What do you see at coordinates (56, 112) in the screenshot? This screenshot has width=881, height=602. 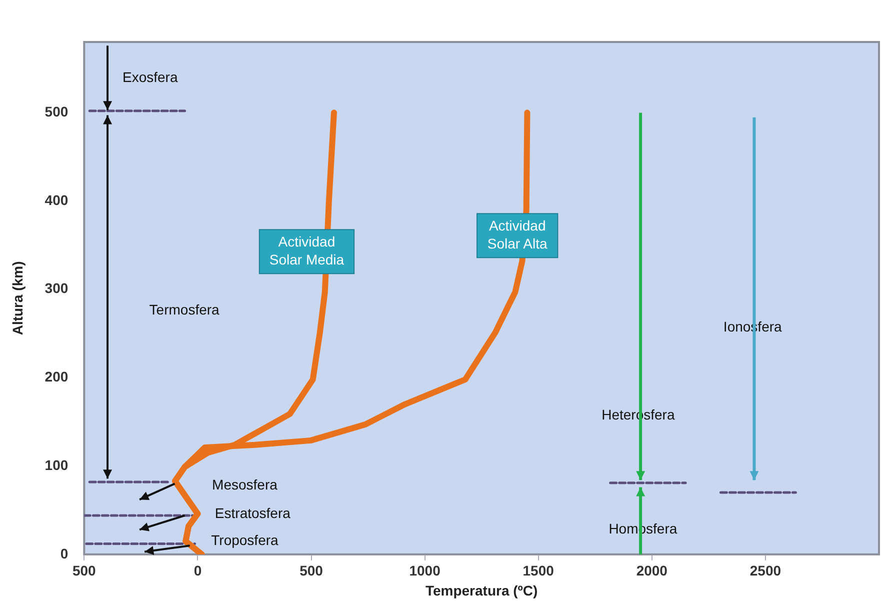 I see `y-tick-label: 500` at bounding box center [56, 112].